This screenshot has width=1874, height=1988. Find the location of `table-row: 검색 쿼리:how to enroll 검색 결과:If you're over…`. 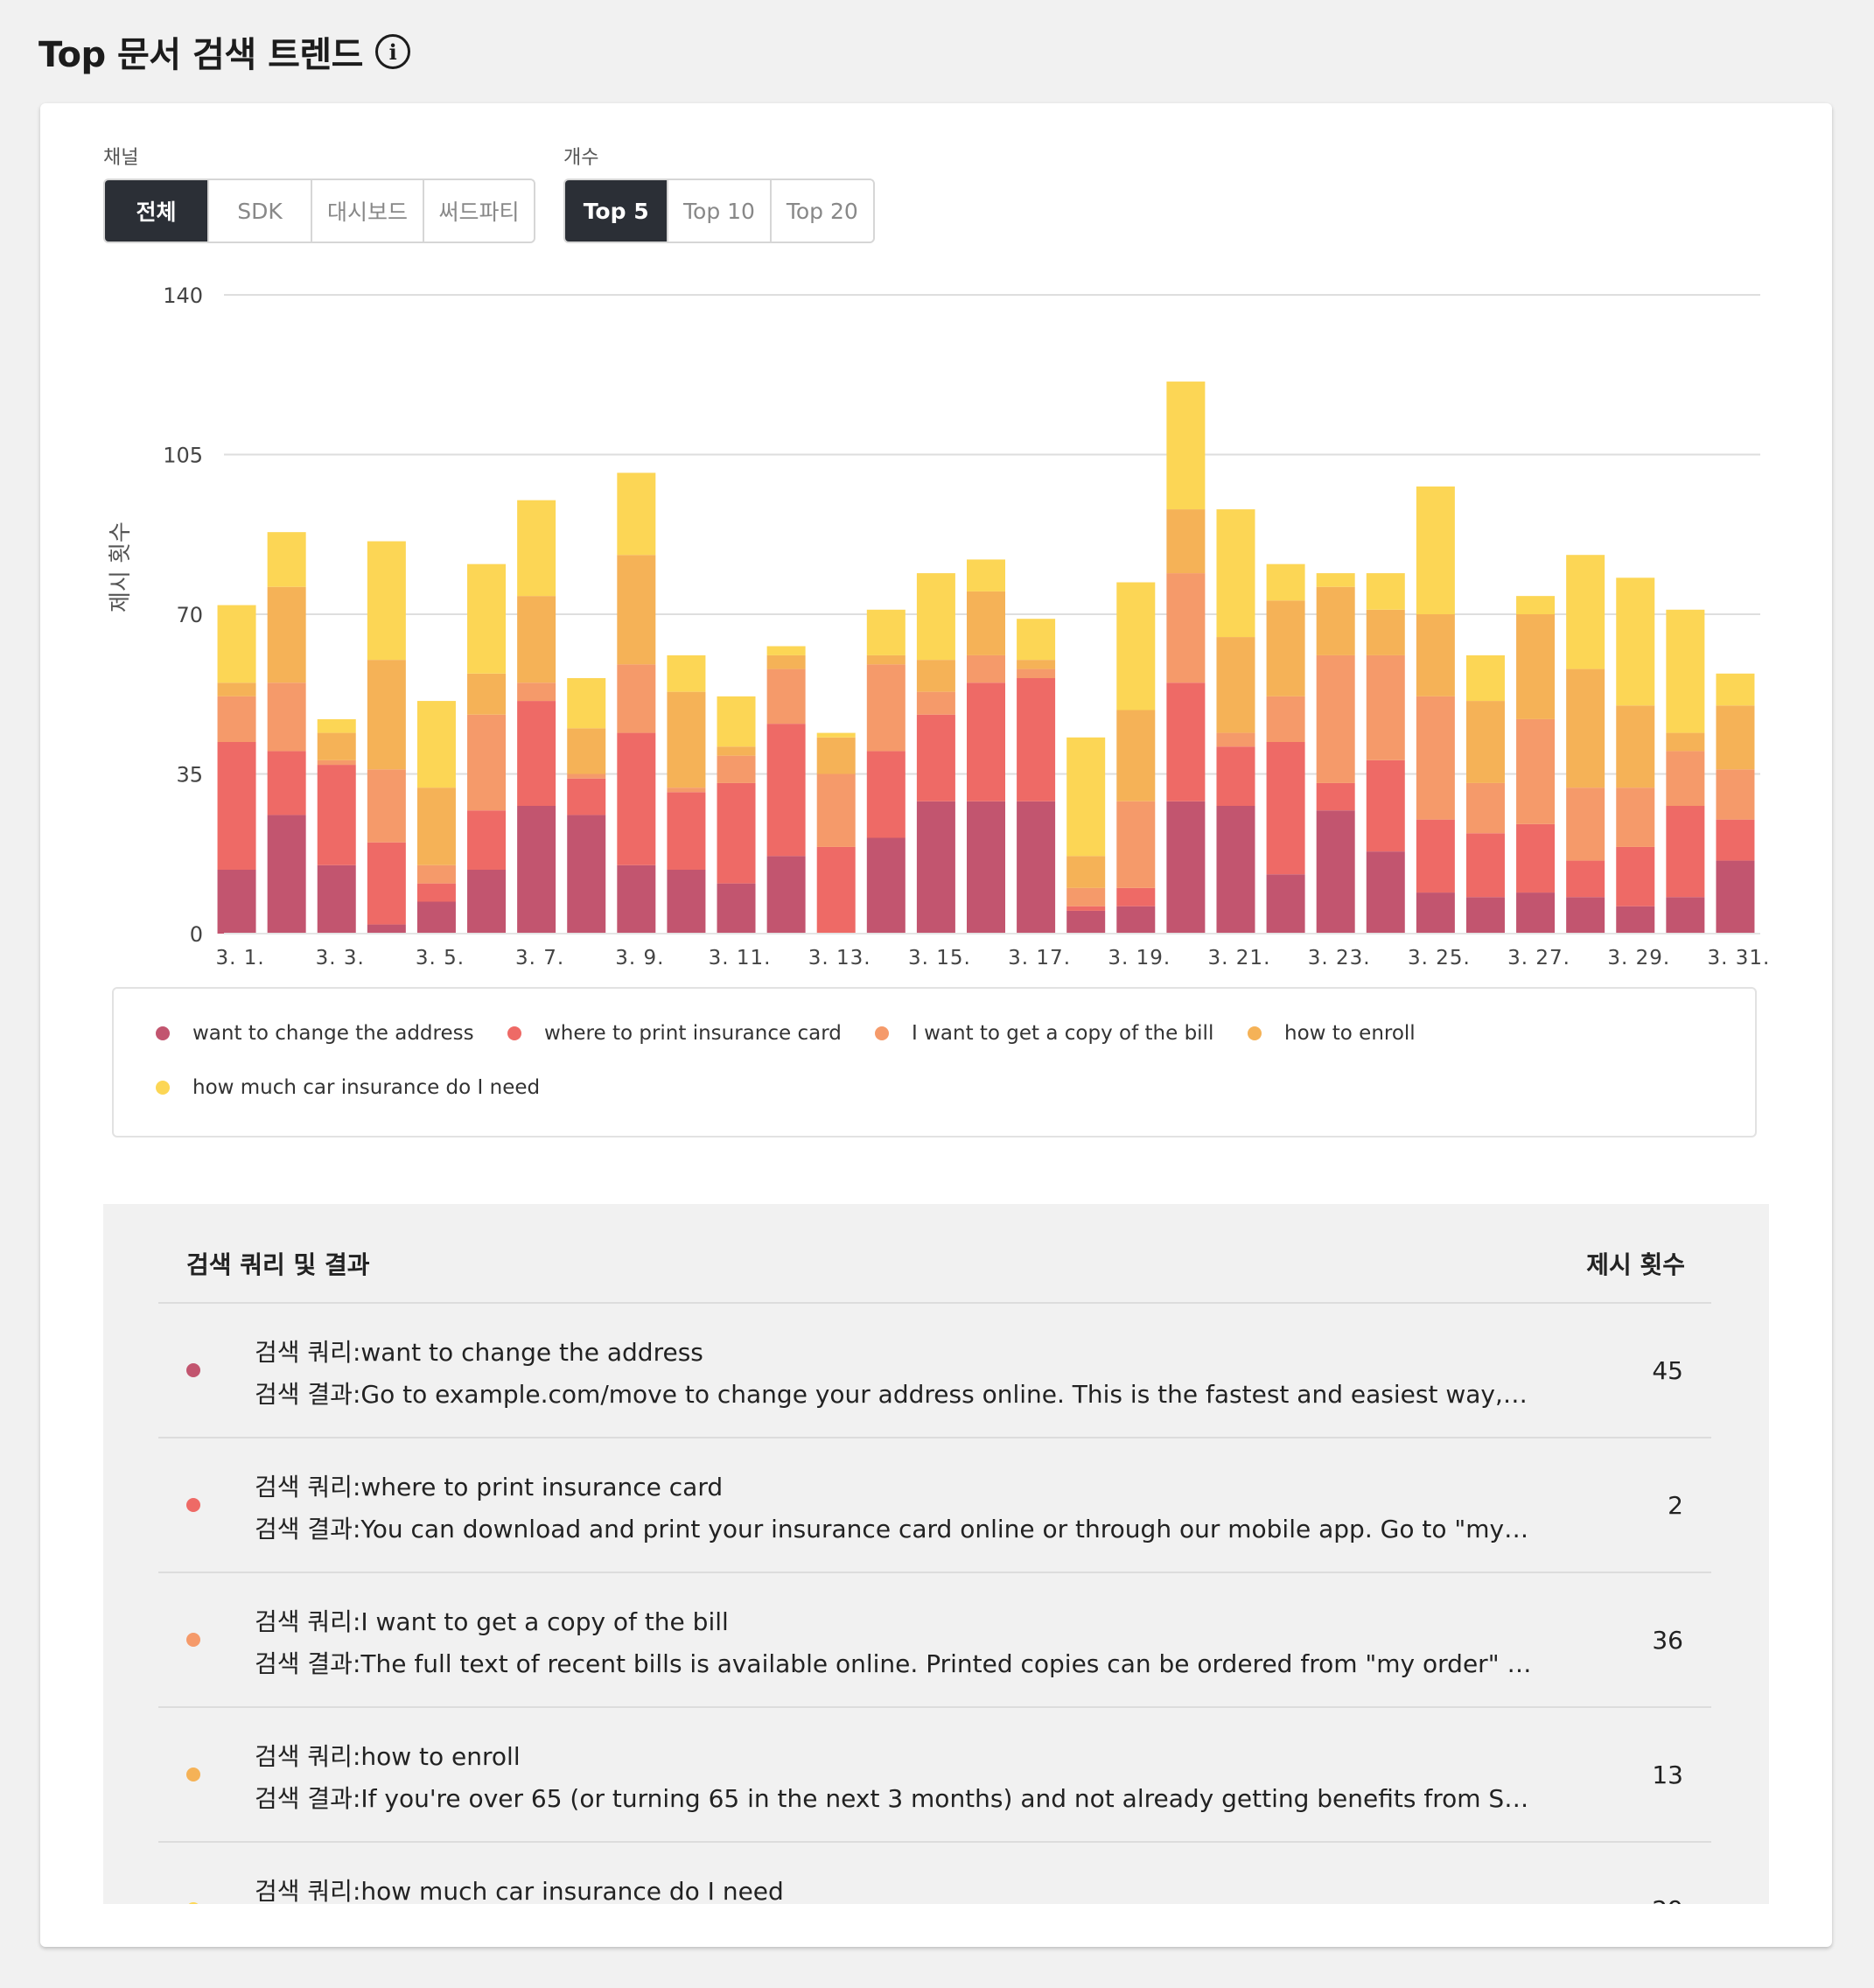

table-row: 검색 쿼리:how to enroll 검색 결과:If you're over… is located at coordinates (934, 1774).